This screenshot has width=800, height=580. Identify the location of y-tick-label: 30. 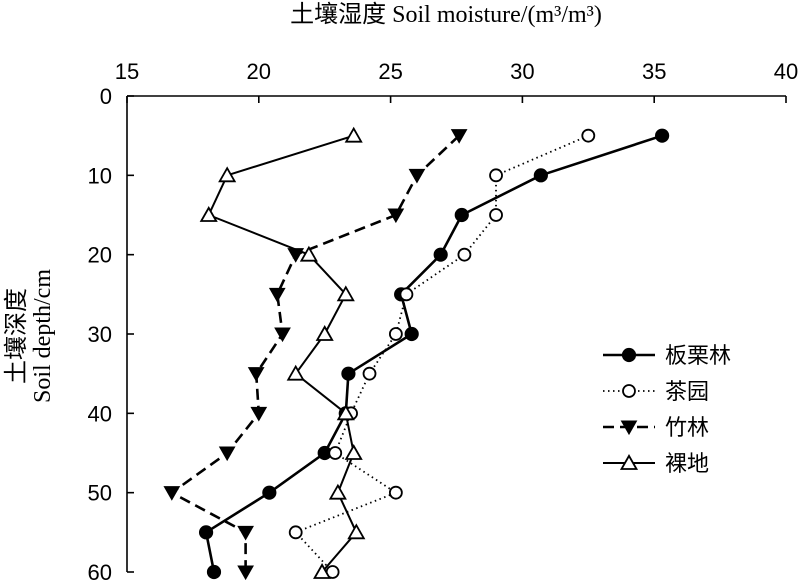
(100, 334).